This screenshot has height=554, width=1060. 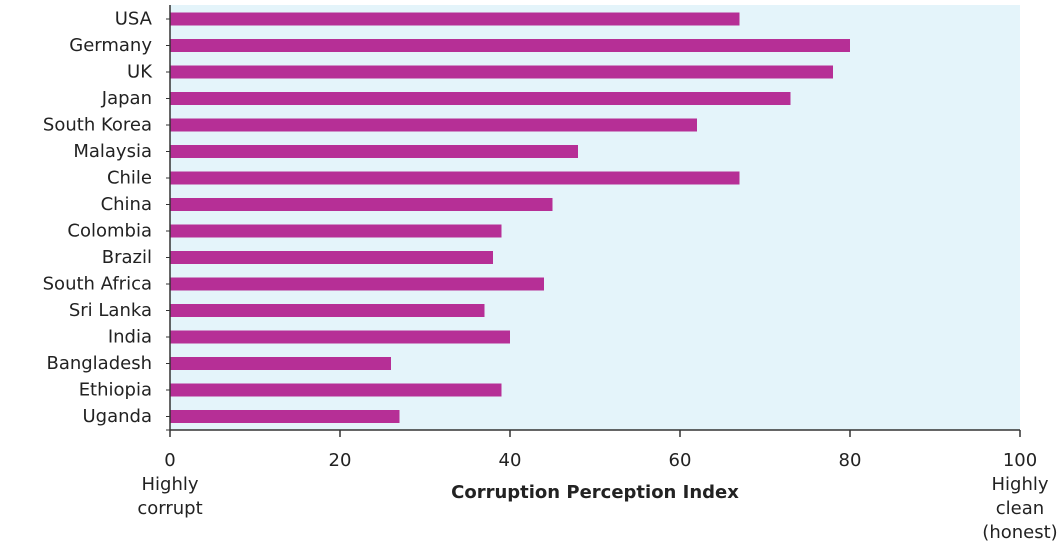 I want to click on x-tick-label-20: 20, so click(x=340, y=460).